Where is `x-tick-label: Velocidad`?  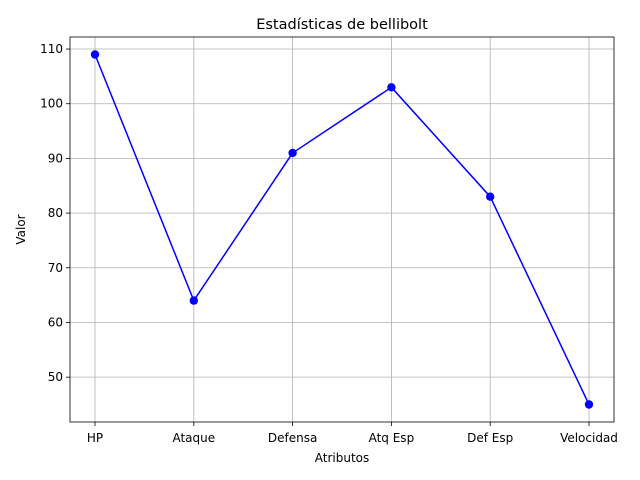
x-tick-label: Velocidad is located at coordinates (589, 438).